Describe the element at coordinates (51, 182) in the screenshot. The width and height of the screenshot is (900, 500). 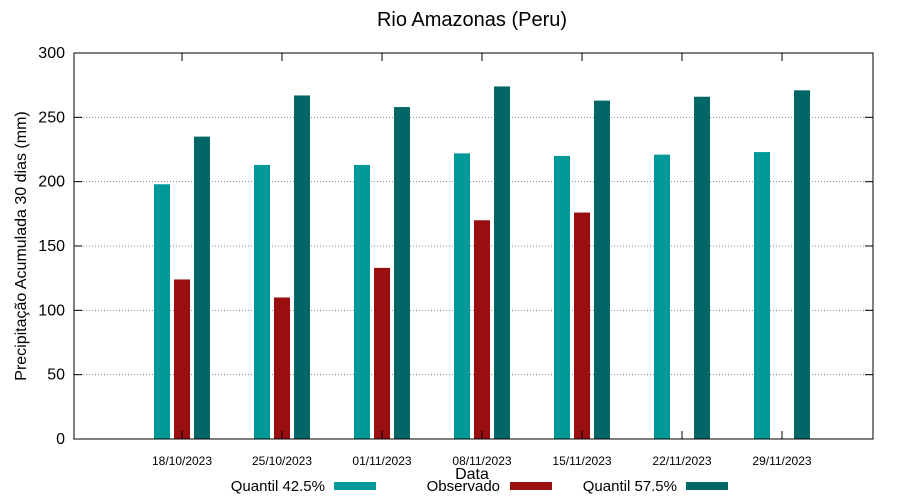
I see `y-tick-label: 200` at that location.